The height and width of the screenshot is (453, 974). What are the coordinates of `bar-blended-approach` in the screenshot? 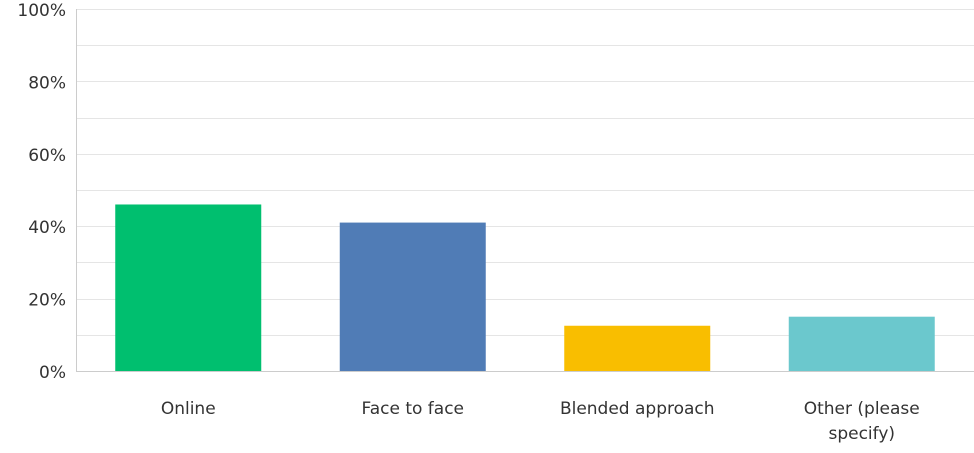 It's located at (637, 348).